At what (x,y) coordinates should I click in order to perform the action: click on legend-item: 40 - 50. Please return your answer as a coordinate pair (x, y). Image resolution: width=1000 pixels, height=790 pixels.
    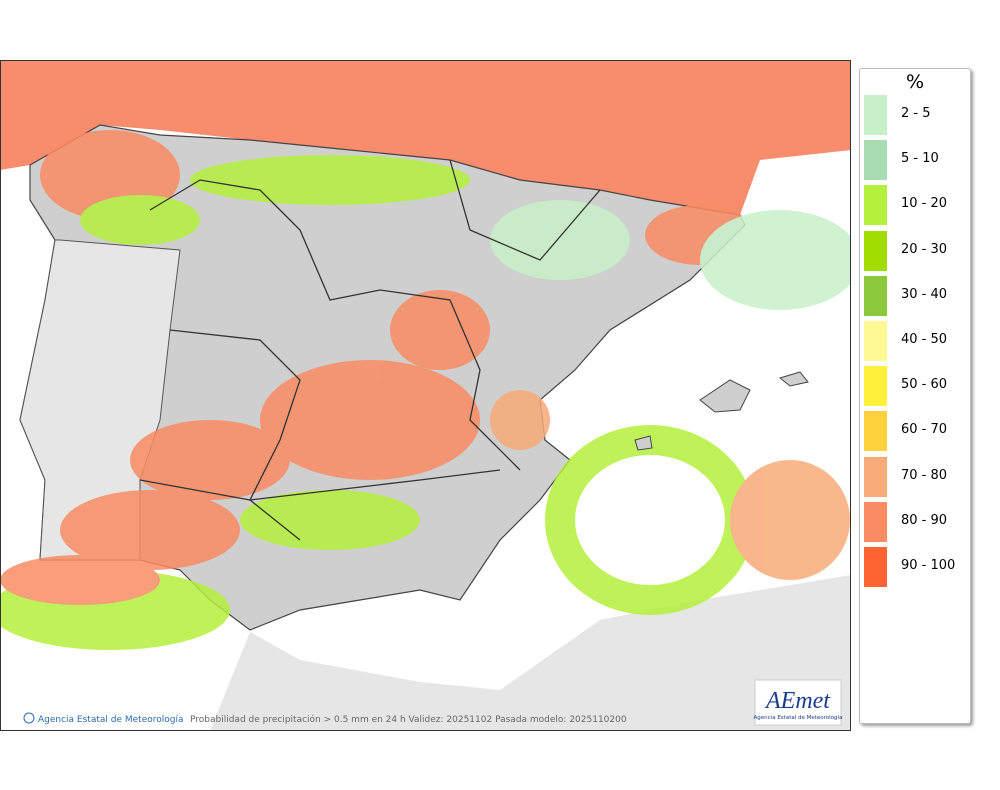
    Looking at the image, I should click on (916, 341).